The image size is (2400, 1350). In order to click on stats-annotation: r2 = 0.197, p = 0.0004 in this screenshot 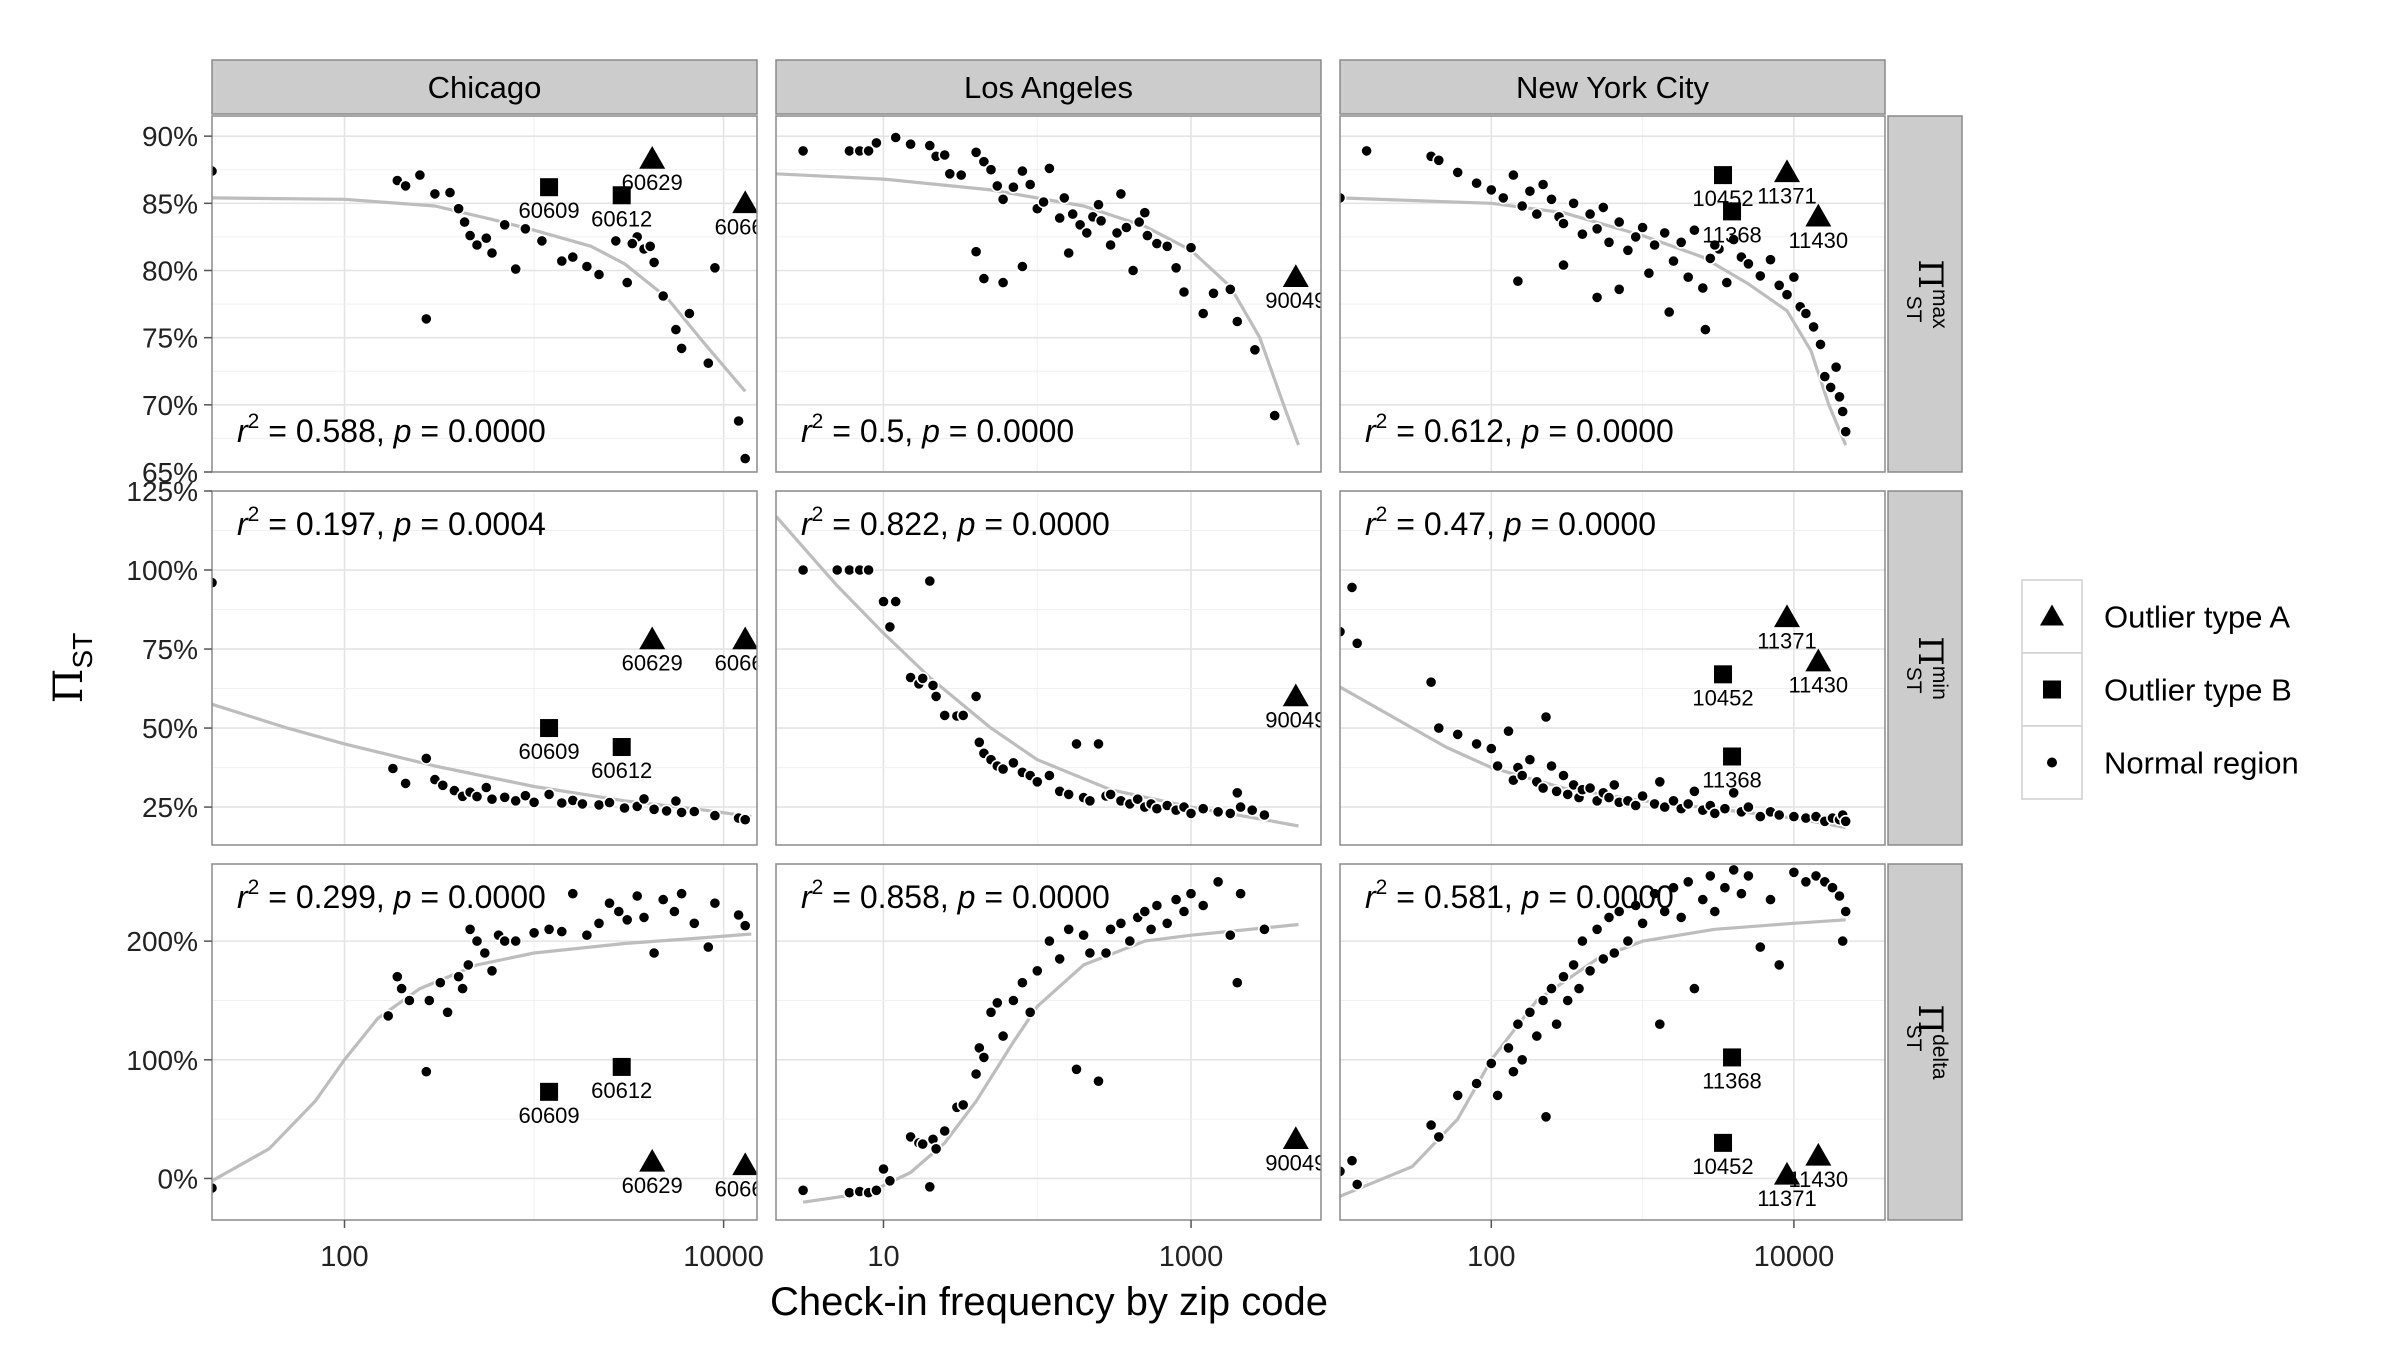, I will do `click(391, 522)`.